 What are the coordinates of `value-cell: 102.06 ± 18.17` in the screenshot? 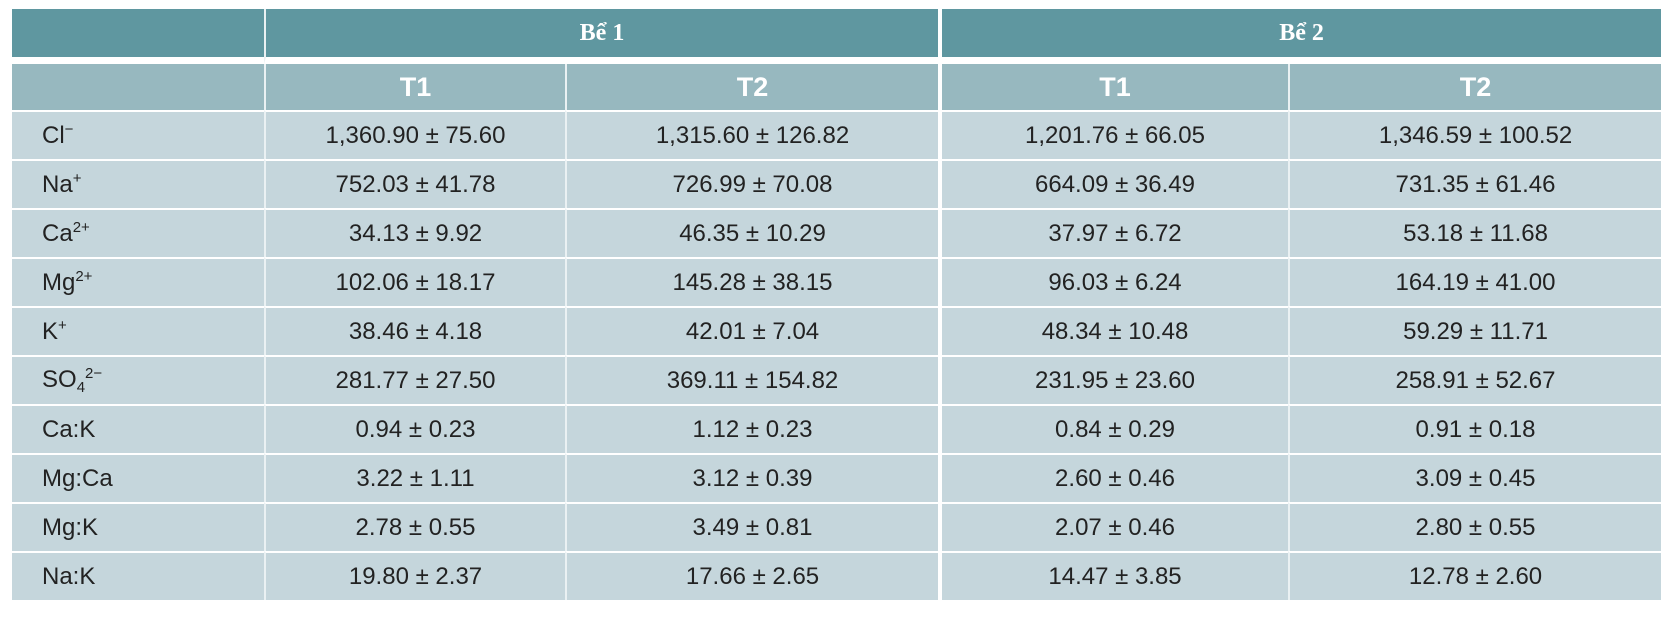 It's located at (414, 281).